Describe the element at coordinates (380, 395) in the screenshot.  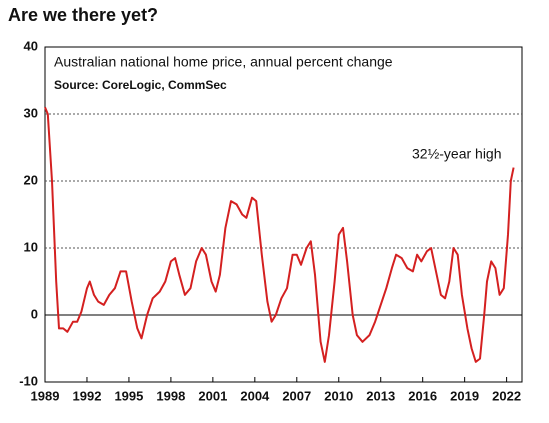
I see `x-tick-label: 2013` at that location.